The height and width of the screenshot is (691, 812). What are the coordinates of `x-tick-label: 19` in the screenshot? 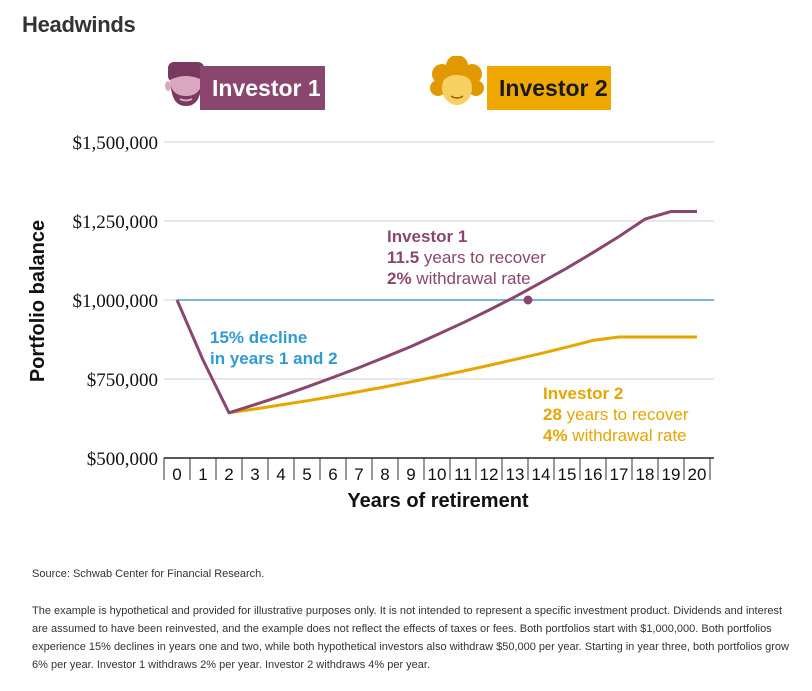 It's located at (671, 474).